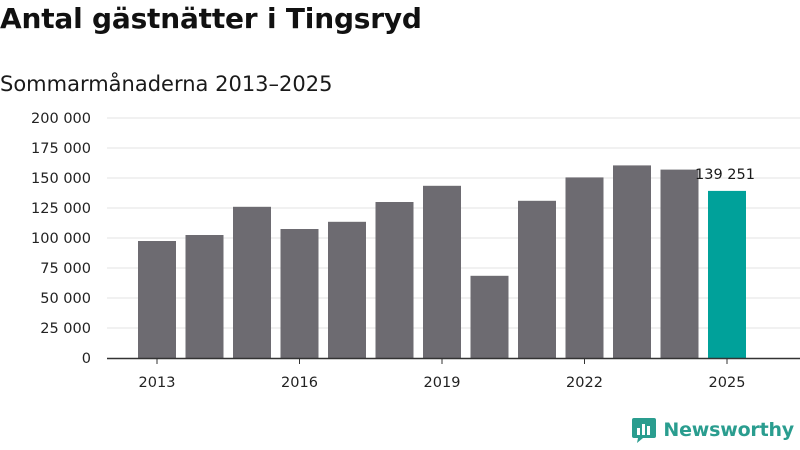 The width and height of the screenshot is (800, 450). Describe the element at coordinates (728, 430) in the screenshot. I see `brand-name: Newsworthy` at that location.